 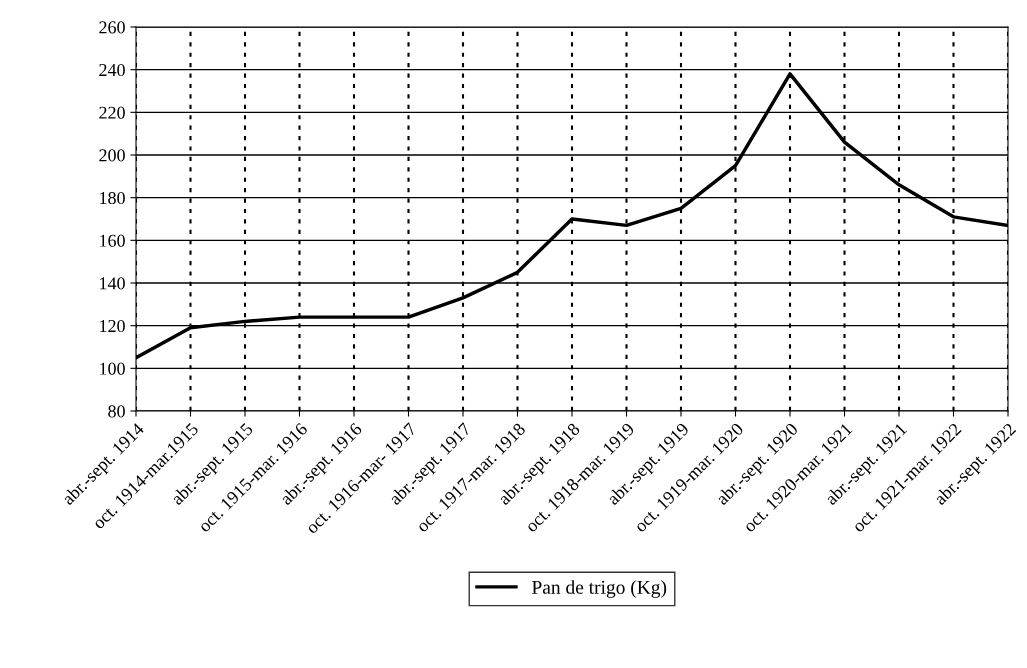 I want to click on y-tick-label: 200, so click(x=112, y=155).